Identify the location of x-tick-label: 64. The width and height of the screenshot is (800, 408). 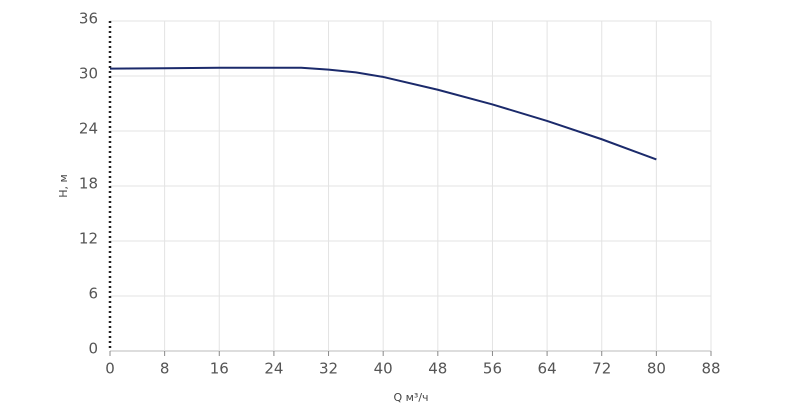
(547, 369).